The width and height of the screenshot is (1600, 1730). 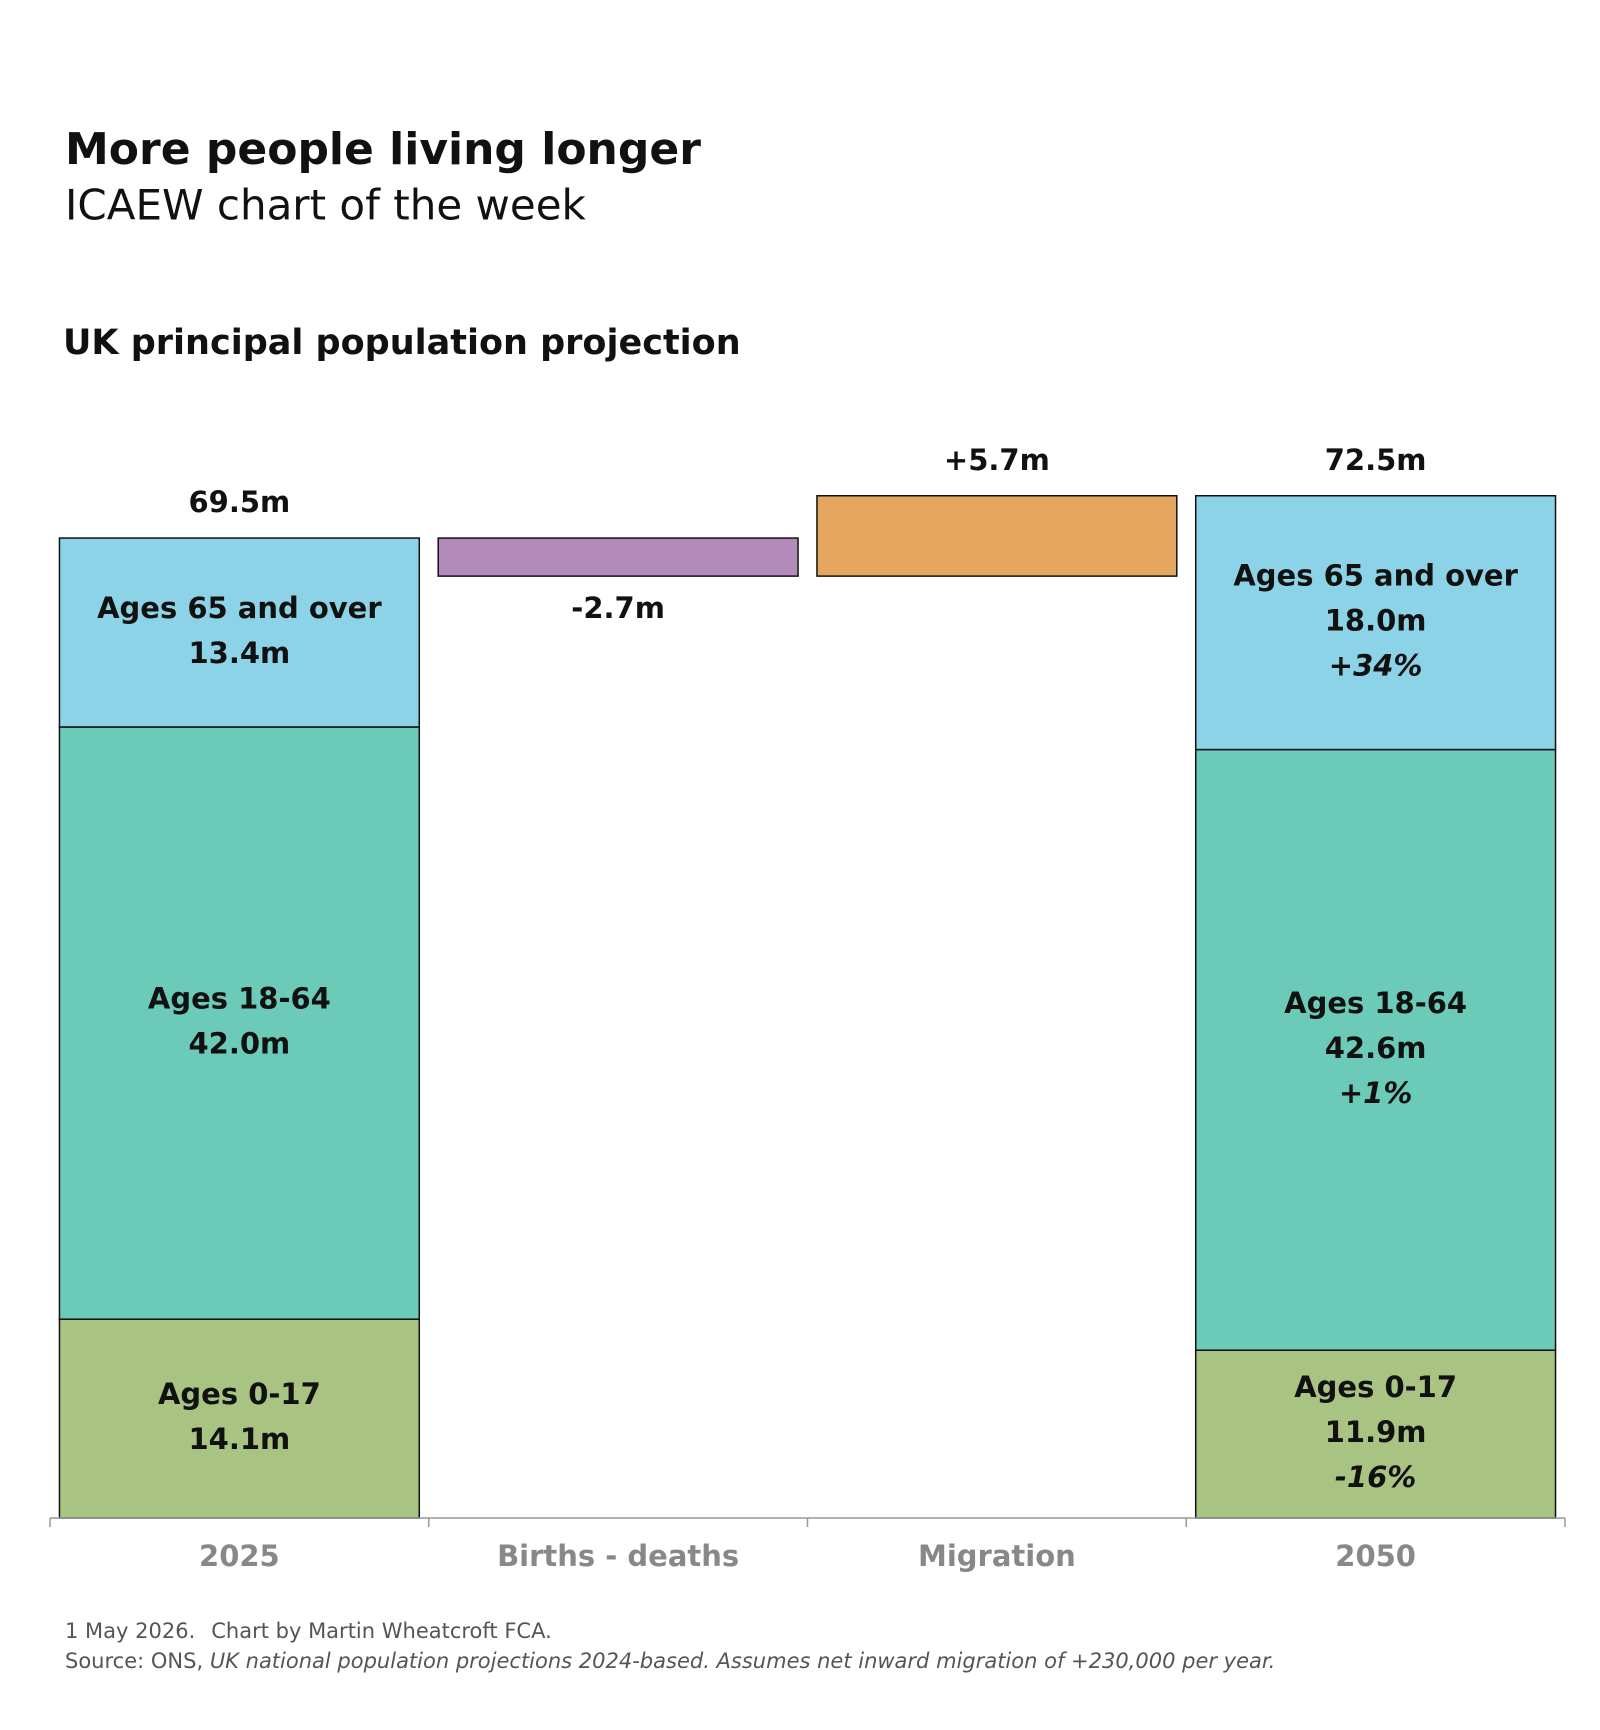 What do you see at coordinates (618, 608) in the screenshot?
I see `change-label: -2.7m` at bounding box center [618, 608].